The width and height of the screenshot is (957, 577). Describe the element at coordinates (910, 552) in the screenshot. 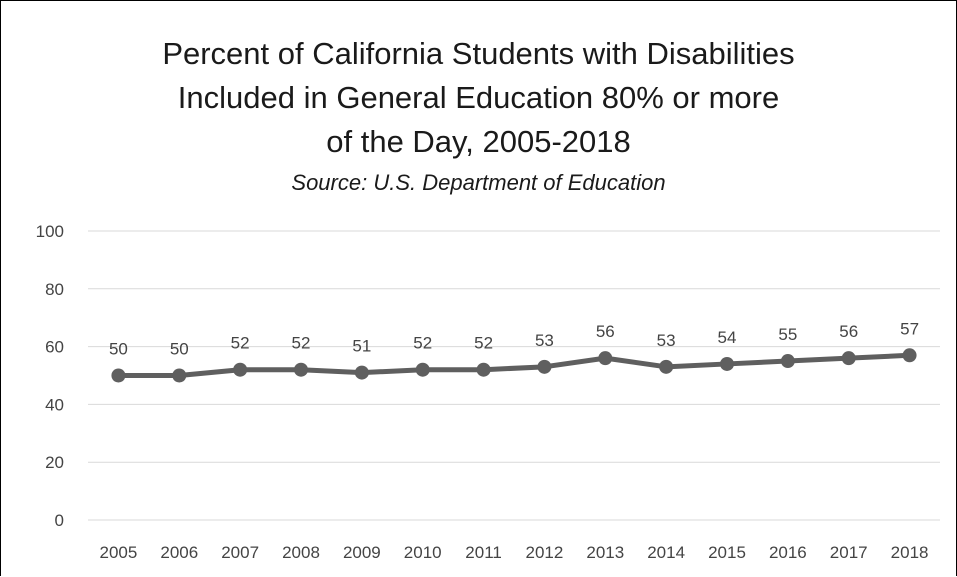

I see `x-tick-label: 2018` at that location.